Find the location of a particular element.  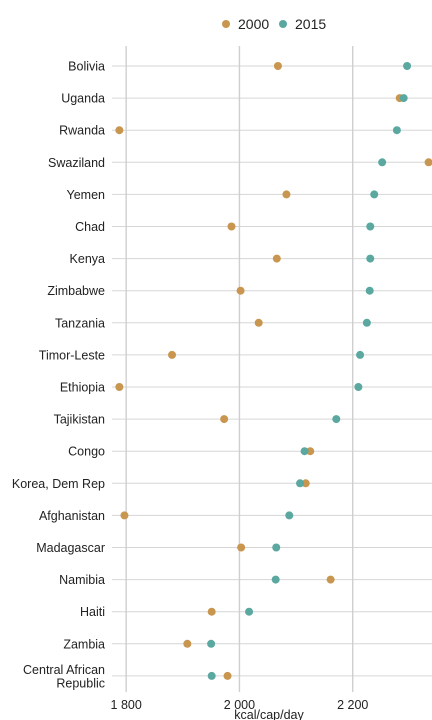

category-label: Central African Republic is located at coordinates (64, 677).